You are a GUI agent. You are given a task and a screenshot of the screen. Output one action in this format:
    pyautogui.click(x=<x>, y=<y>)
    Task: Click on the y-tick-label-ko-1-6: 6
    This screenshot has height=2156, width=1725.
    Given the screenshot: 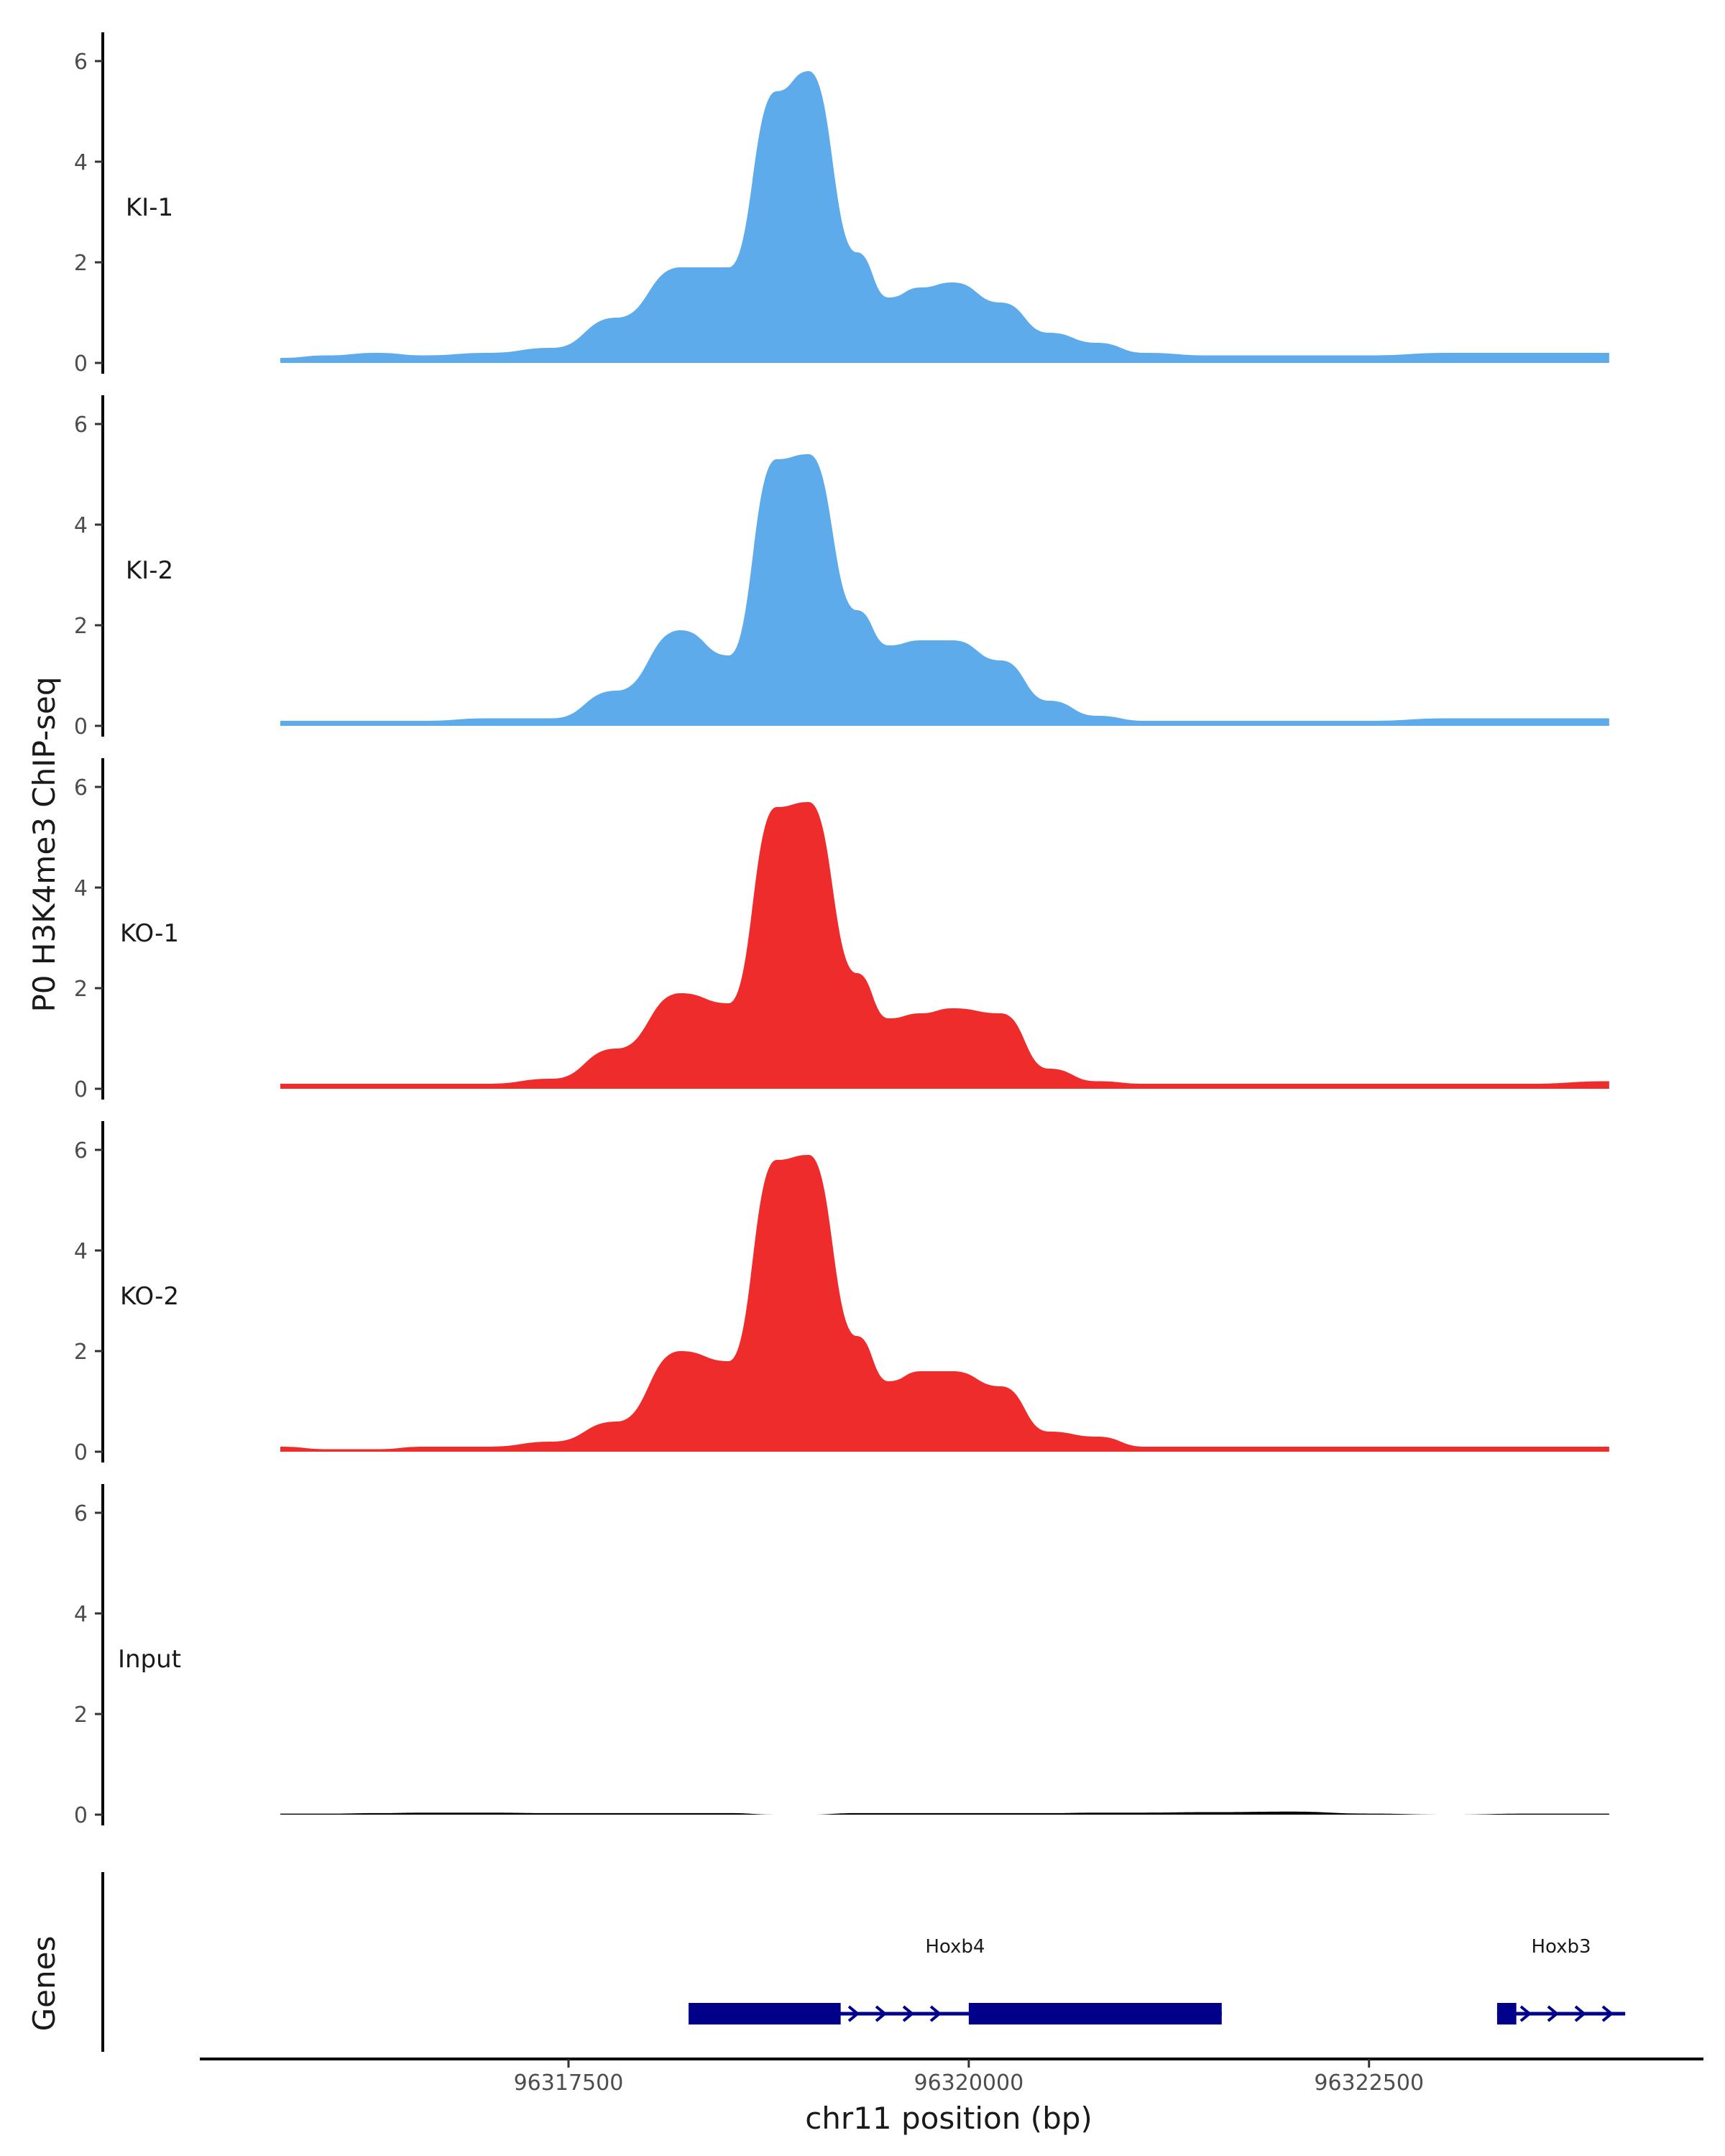 What is the action you would take?
    pyautogui.click(x=81, y=788)
    